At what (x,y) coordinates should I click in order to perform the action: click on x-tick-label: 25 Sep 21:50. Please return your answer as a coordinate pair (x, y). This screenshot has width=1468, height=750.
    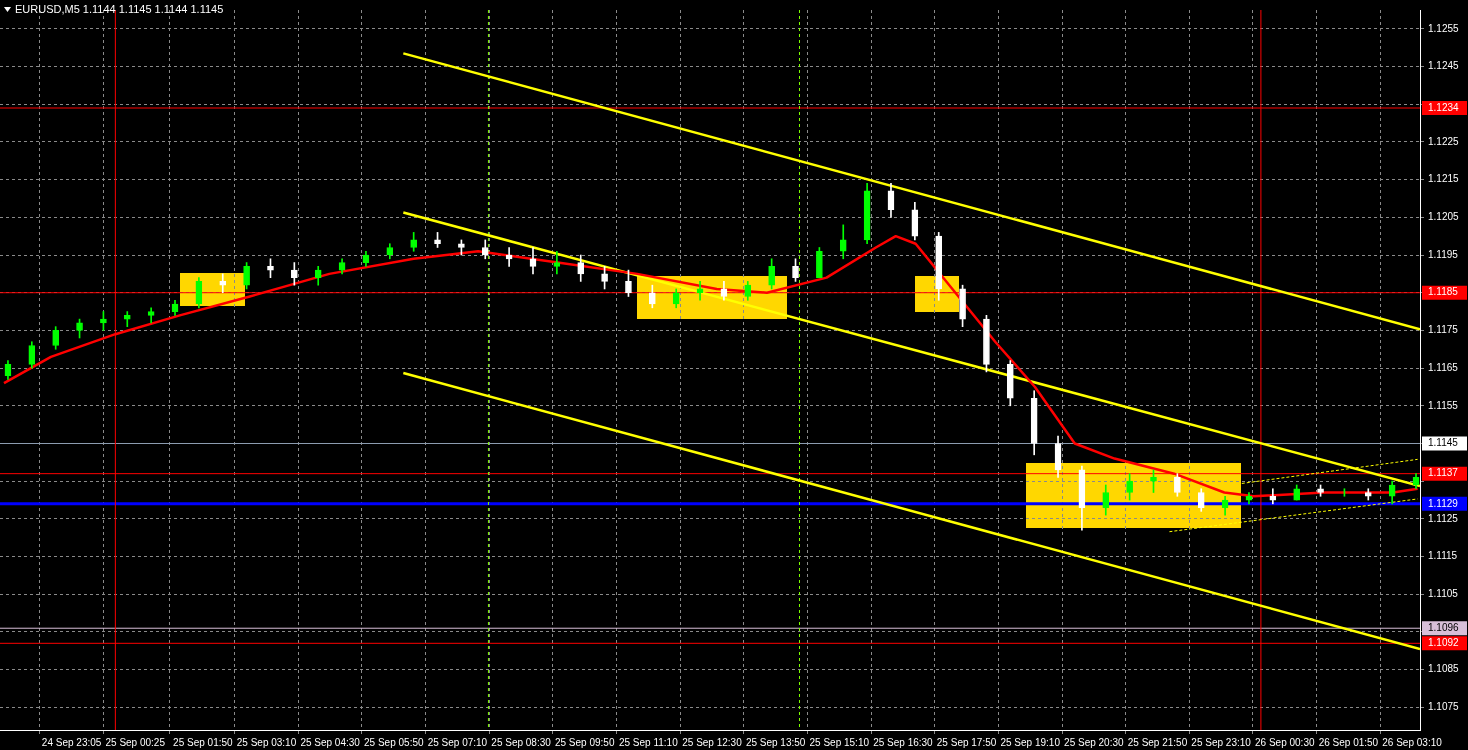
    Looking at the image, I should click on (1157, 742).